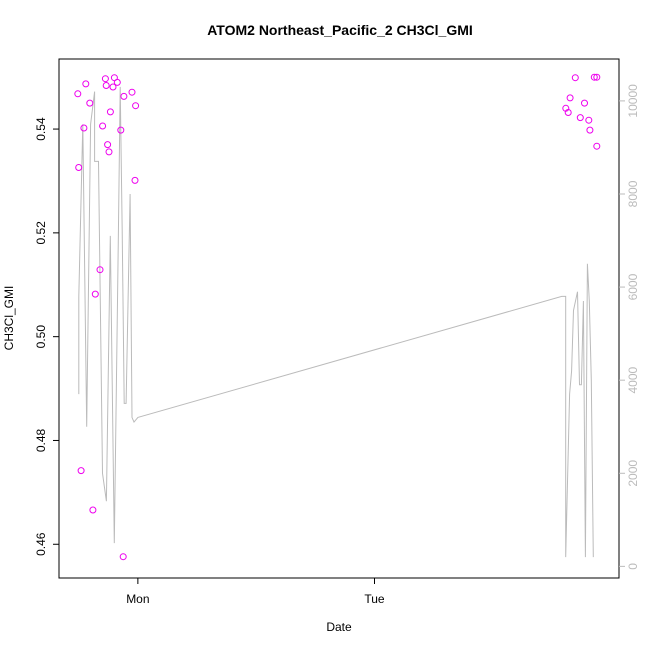  What do you see at coordinates (633, 286) in the screenshot?
I see `y2-tick-label: 6000` at bounding box center [633, 286].